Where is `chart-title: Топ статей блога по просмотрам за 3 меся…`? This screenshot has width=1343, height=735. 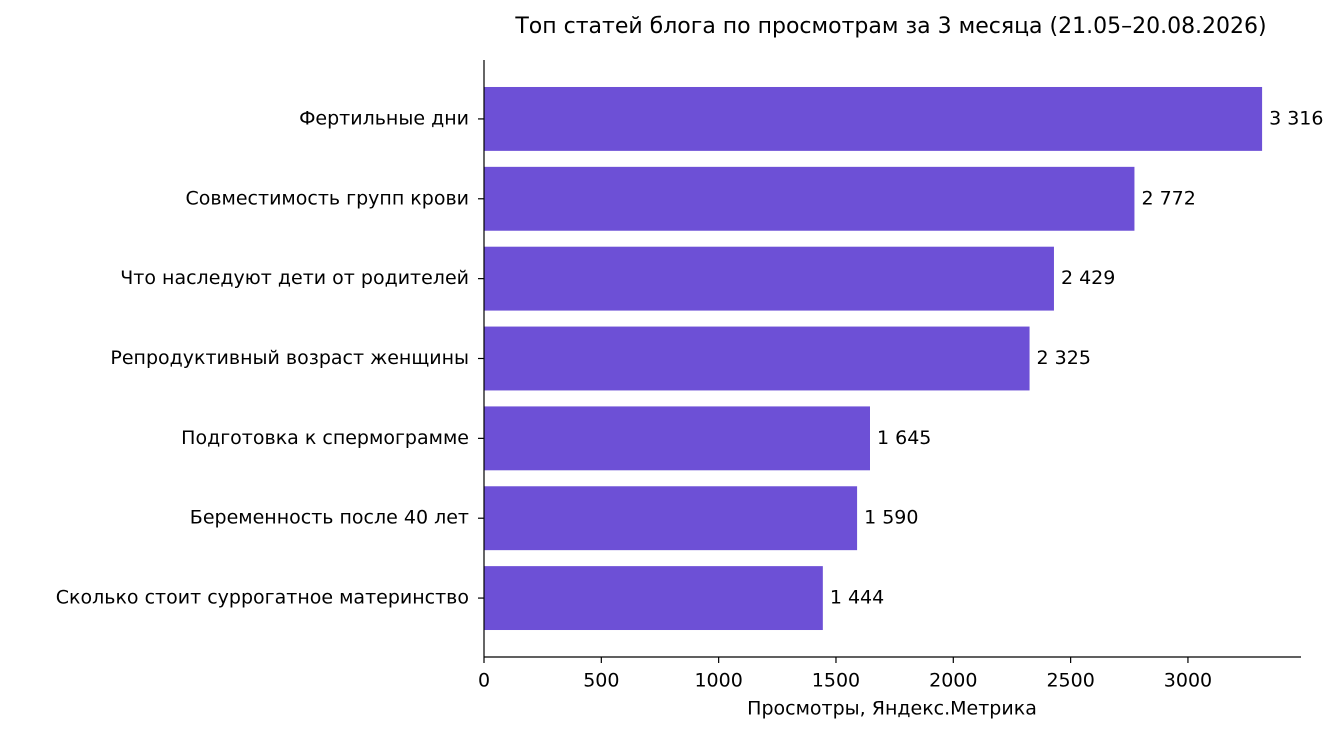 chart-title: Топ статей блога по просмотрам за 3 меся… is located at coordinates (890, 26).